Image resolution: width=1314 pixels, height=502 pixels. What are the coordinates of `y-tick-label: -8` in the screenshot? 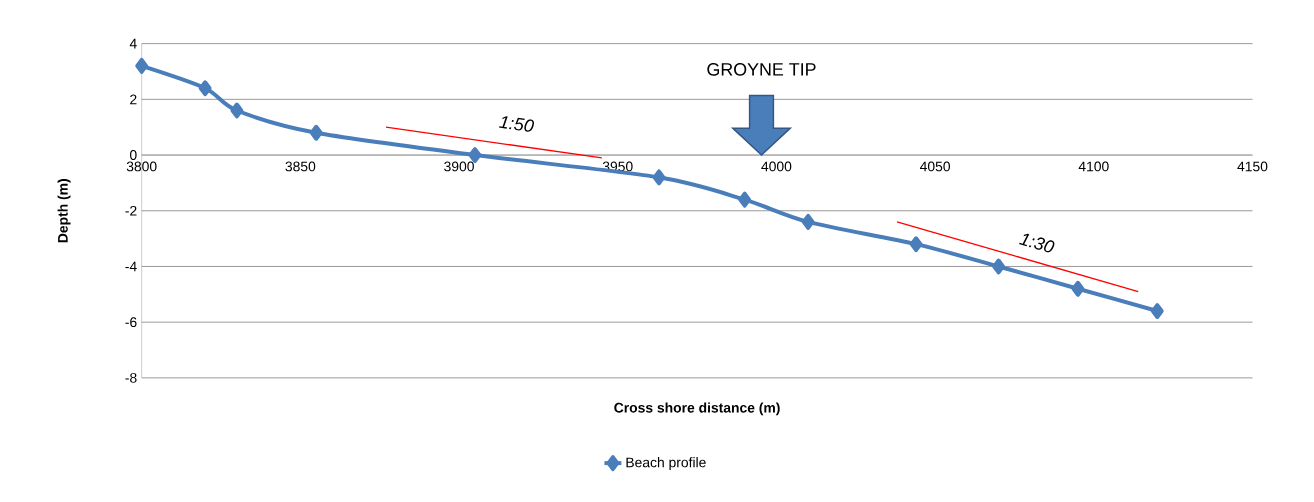 It's located at (131, 378).